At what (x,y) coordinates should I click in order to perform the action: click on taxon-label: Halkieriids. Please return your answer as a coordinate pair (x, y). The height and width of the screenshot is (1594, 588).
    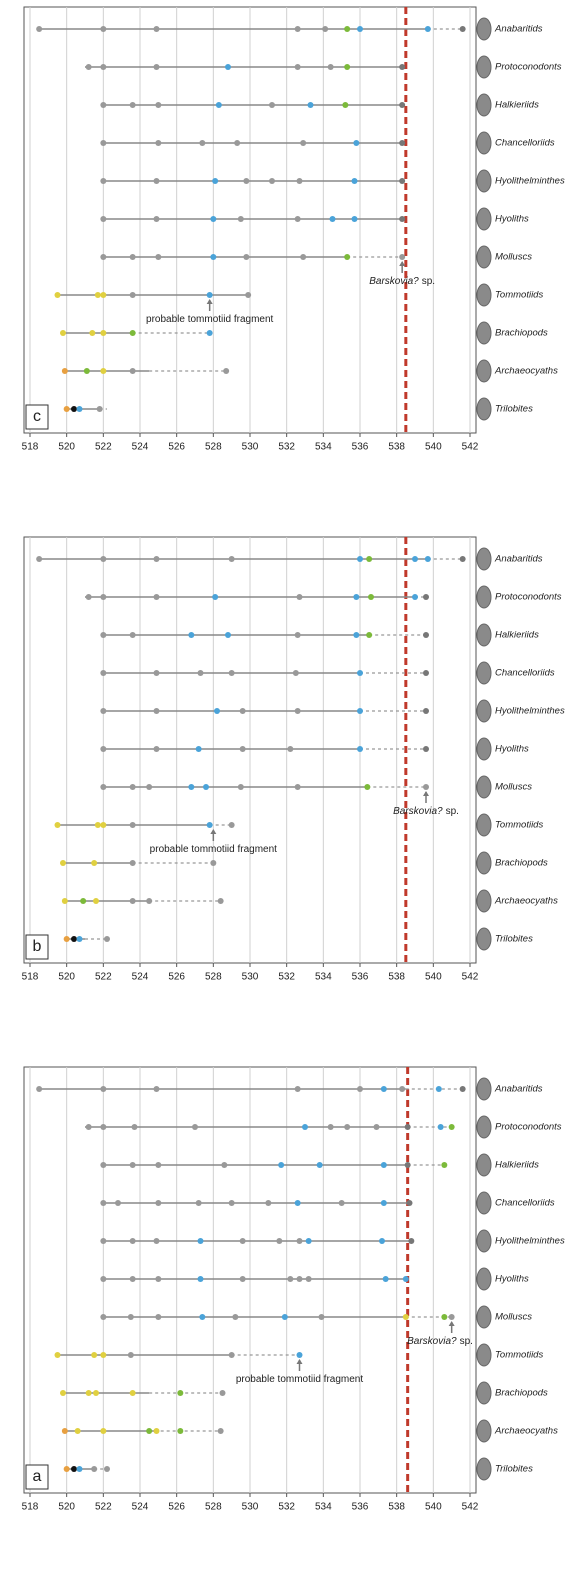
    Looking at the image, I should click on (517, 1165).